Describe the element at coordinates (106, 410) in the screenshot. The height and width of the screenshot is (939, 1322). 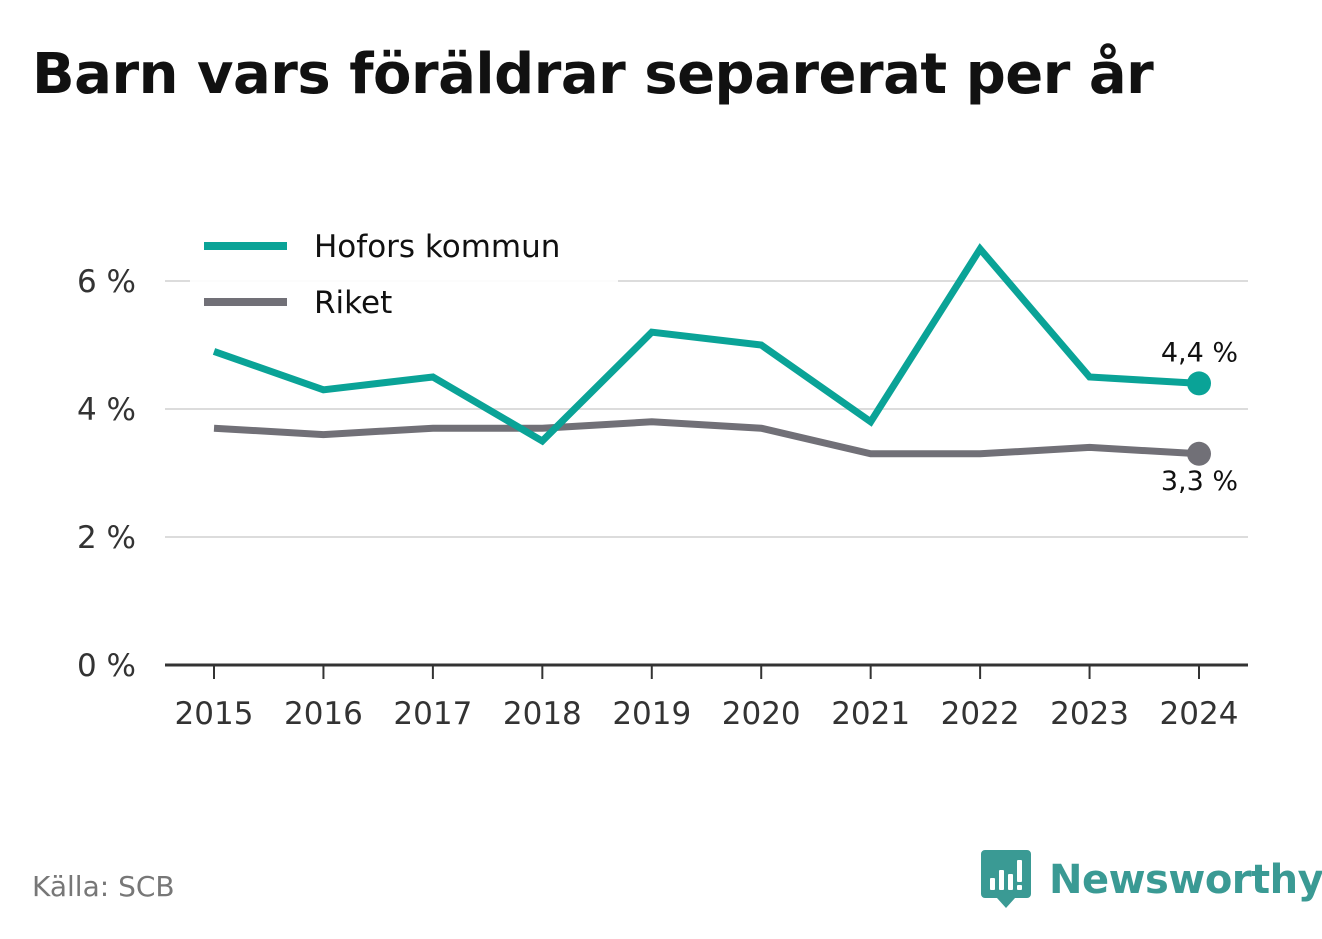
I see `y-tick-label: 4 %` at that location.